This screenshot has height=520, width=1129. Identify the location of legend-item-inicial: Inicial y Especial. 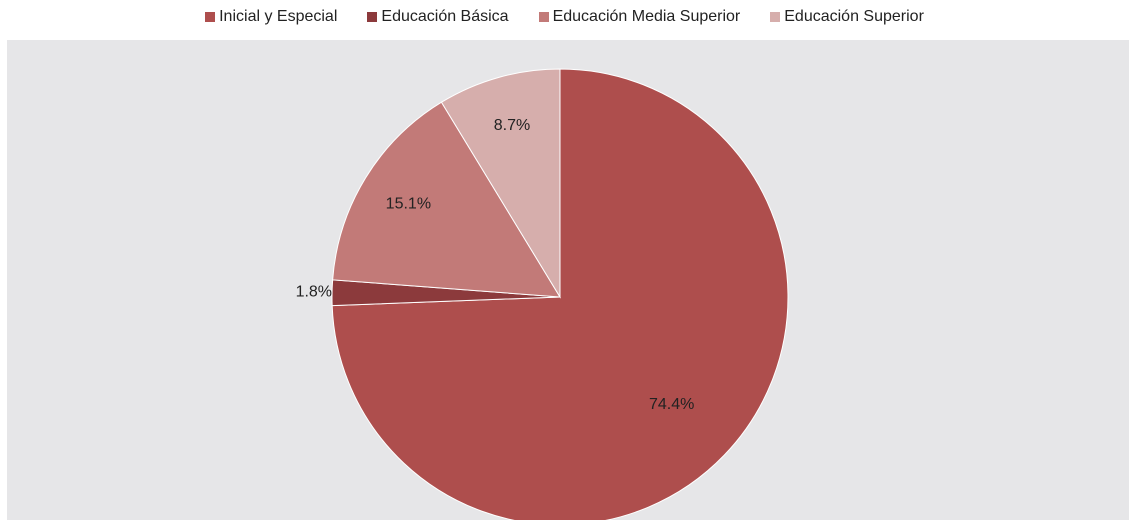
(271, 17).